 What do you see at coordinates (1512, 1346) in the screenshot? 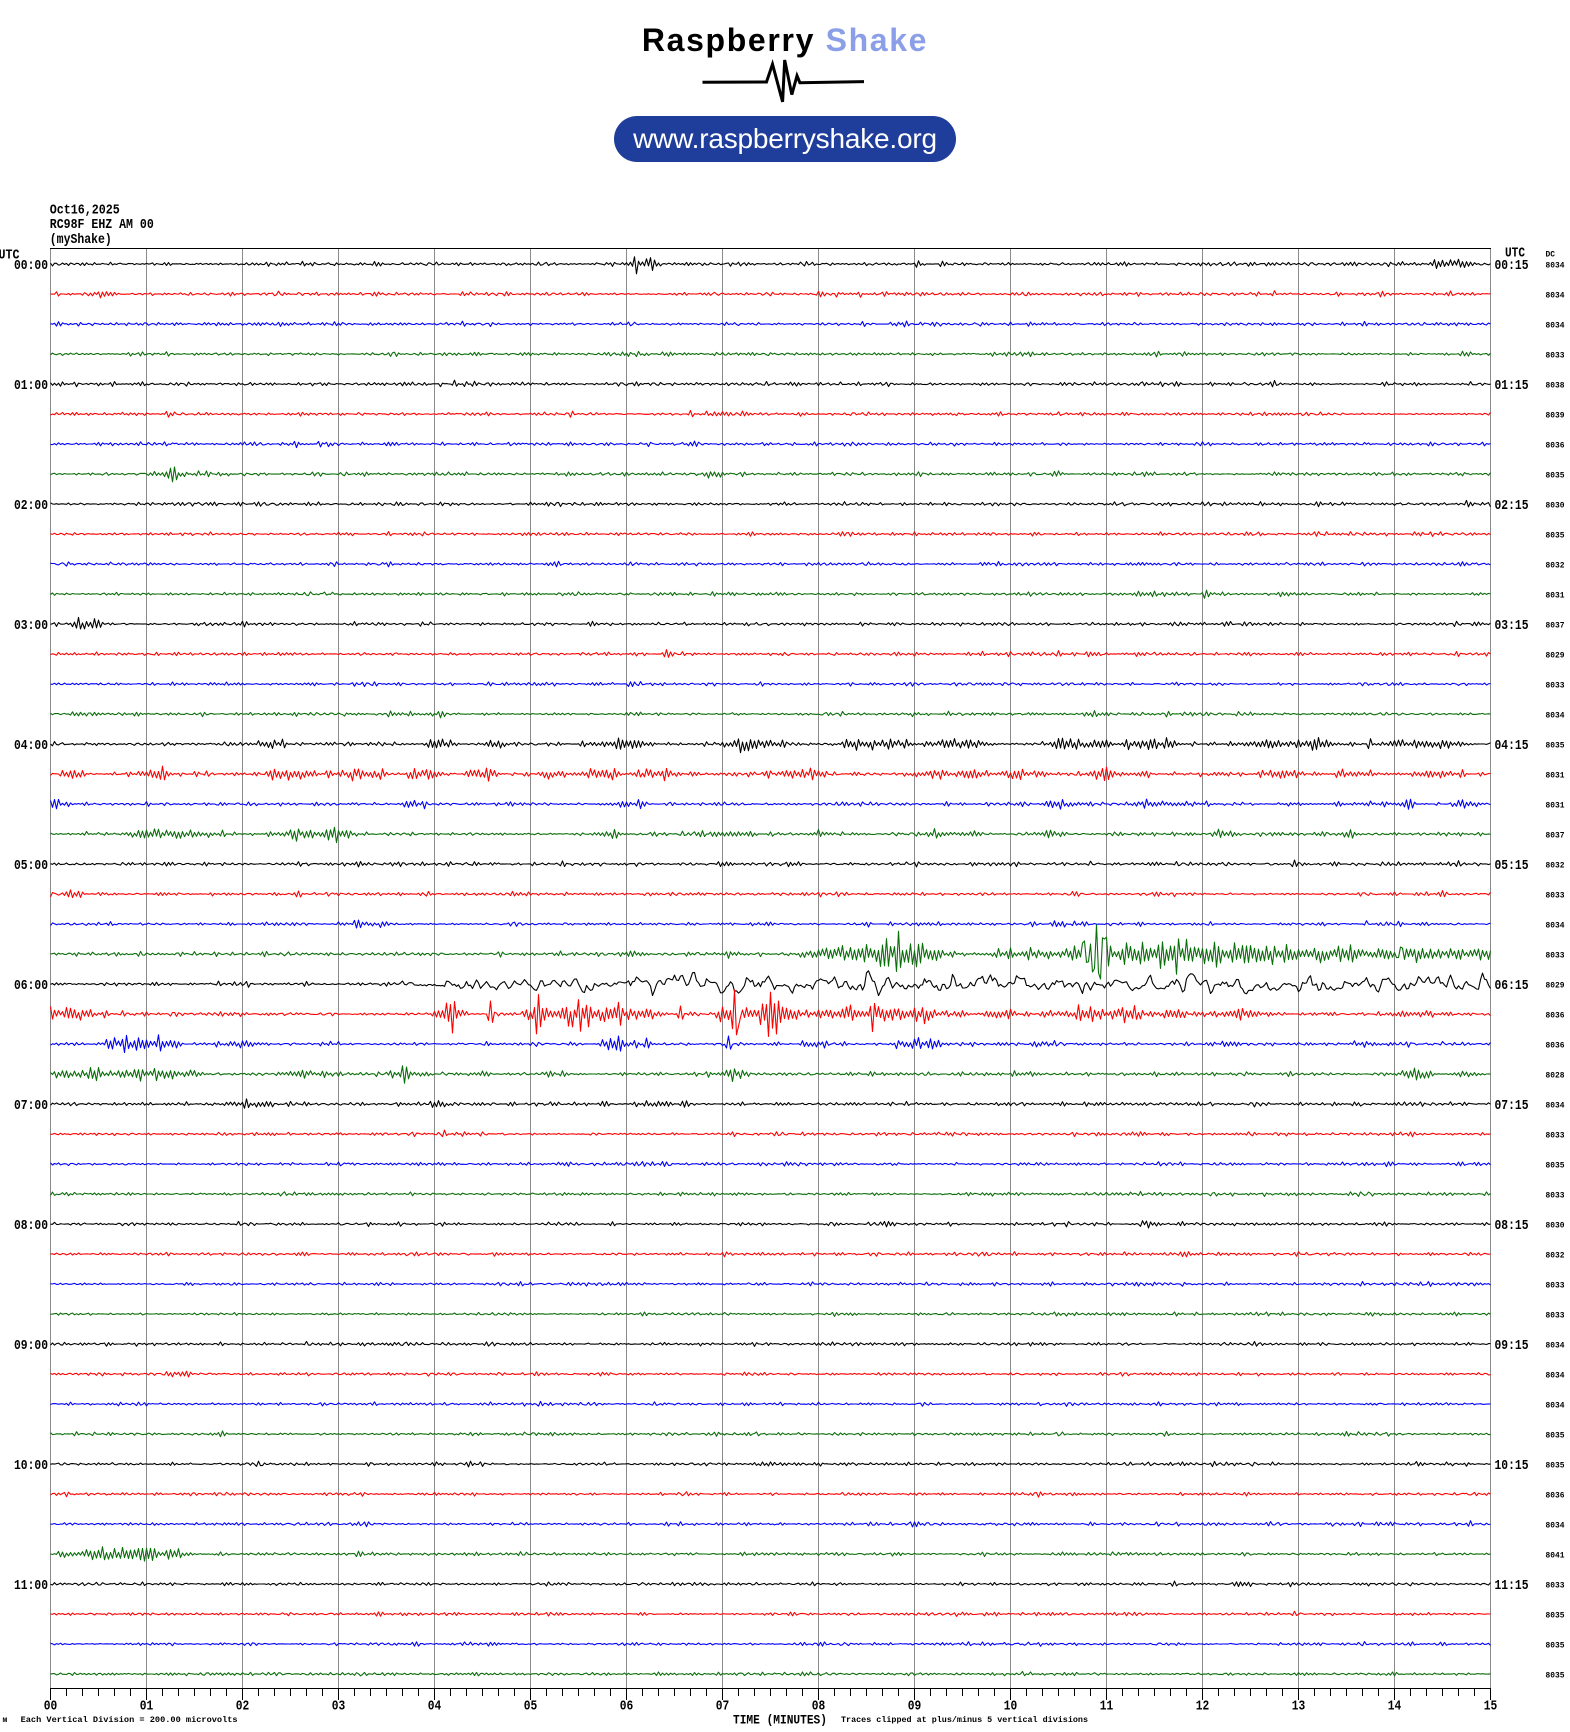
I see `svg-text: 09:15` at bounding box center [1512, 1346].